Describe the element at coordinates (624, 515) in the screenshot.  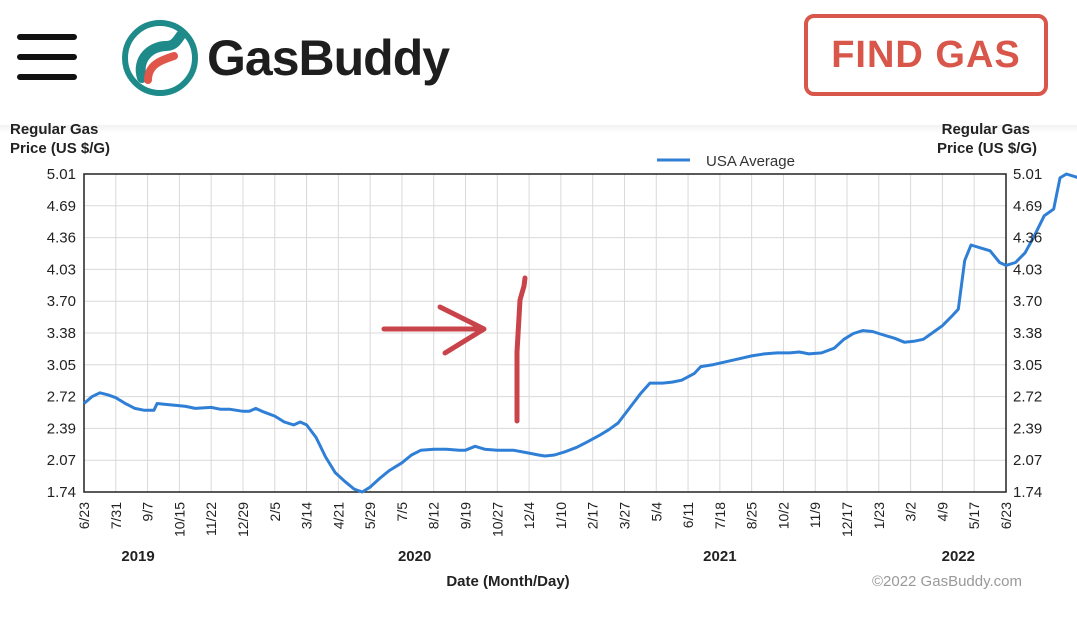
I see `x-tick-label: 3/27` at that location.